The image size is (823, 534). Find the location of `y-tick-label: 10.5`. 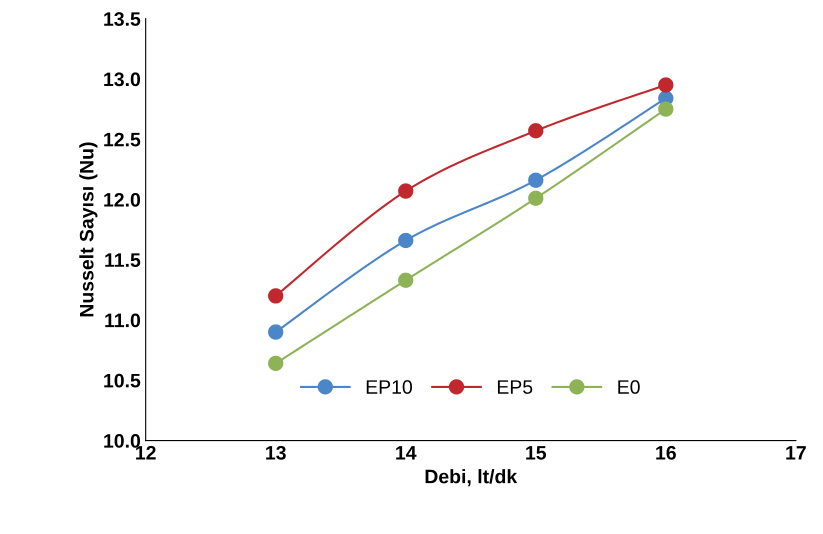

y-tick-label: 10.5 is located at coordinates (122, 381).